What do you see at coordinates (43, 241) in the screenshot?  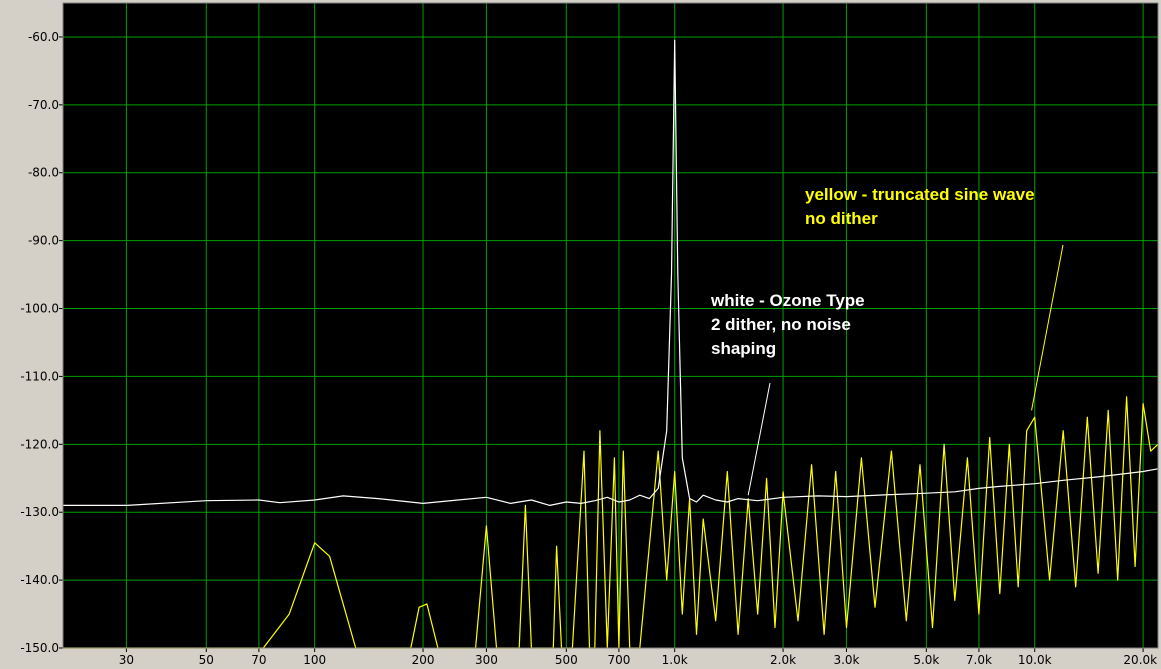 I see `y-tick-label: -90.0` at bounding box center [43, 241].